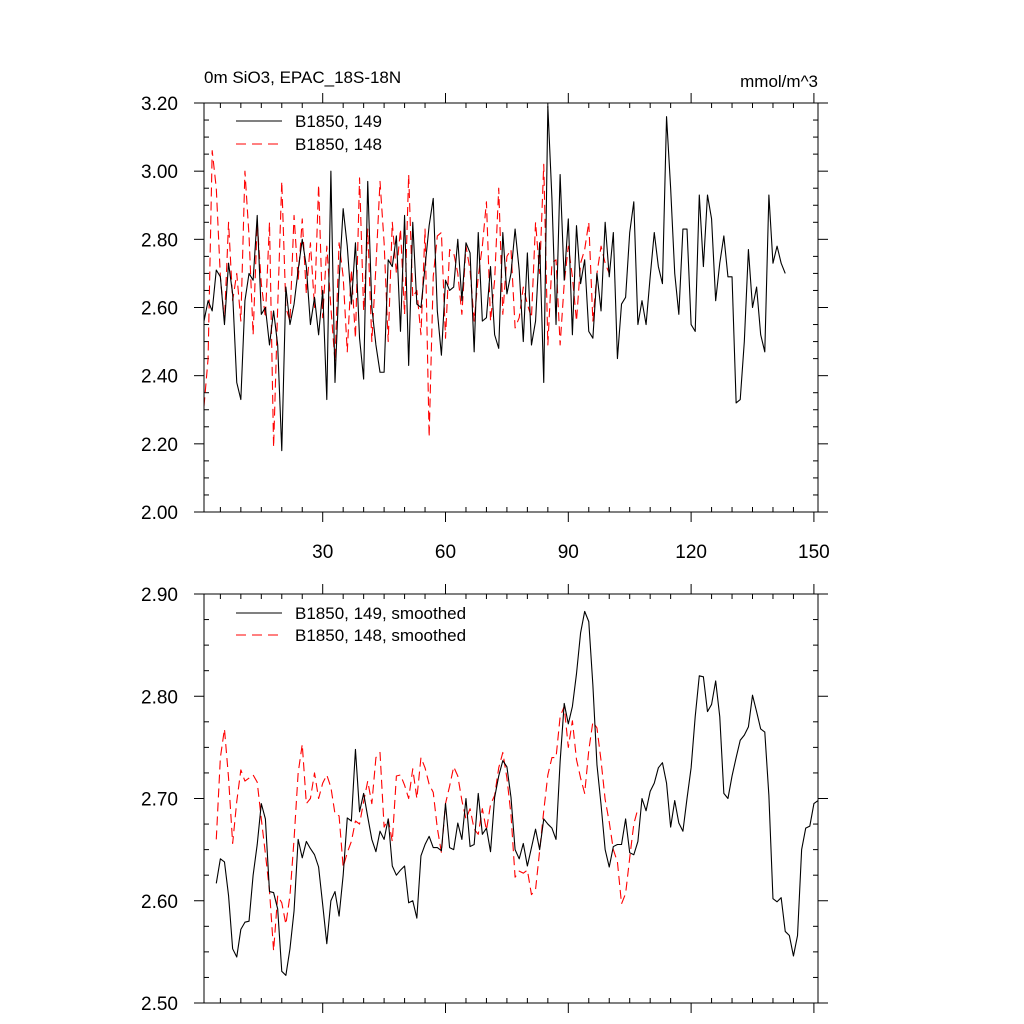 This screenshot has width=1024, height=1024. What do you see at coordinates (159, 172) in the screenshot?
I see `y-tick-label: 3.00` at bounding box center [159, 172].